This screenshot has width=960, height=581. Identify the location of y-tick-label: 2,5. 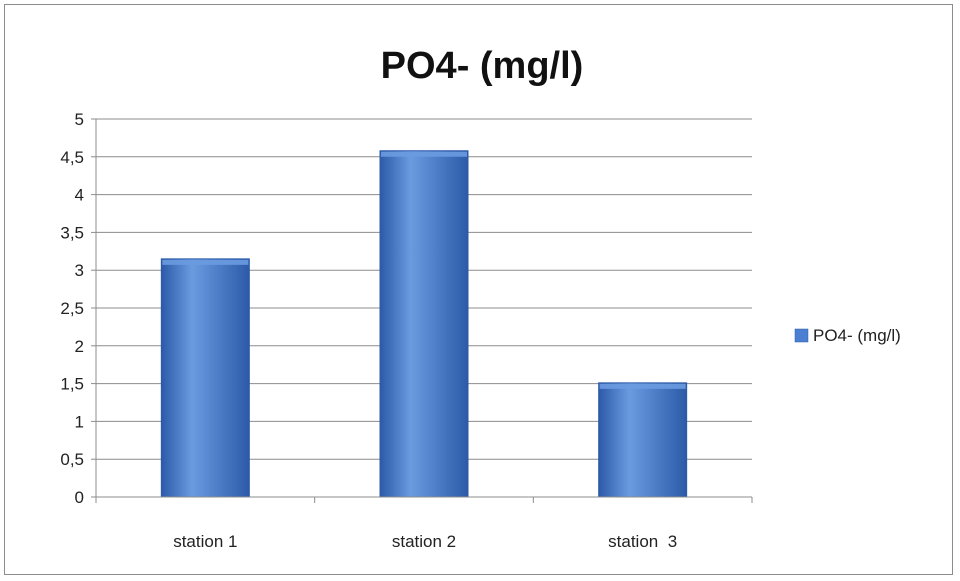
(72, 308).